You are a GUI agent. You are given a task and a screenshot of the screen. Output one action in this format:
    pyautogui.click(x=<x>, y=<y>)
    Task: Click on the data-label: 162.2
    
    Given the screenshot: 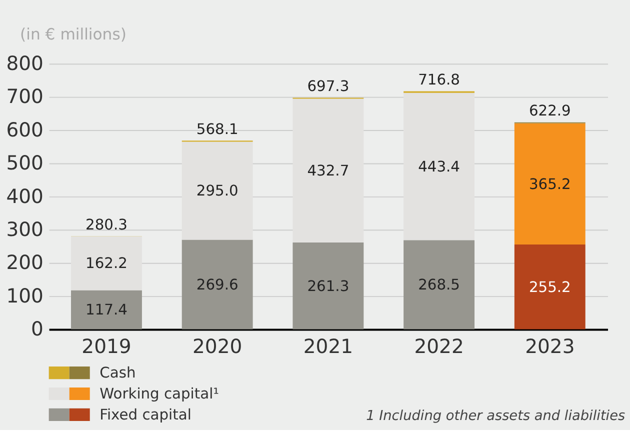 What is the action you would take?
    pyautogui.click(x=107, y=263)
    